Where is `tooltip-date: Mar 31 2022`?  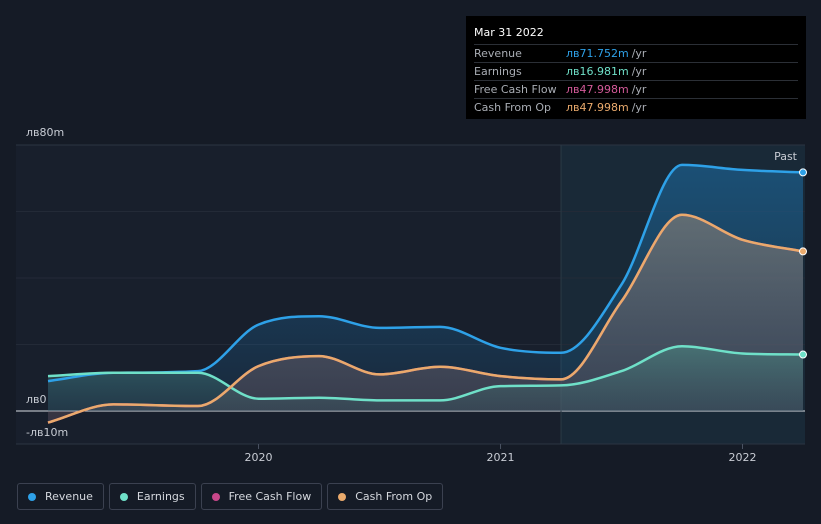
tooltip-date: Mar 31 2022 is located at coordinates (509, 32).